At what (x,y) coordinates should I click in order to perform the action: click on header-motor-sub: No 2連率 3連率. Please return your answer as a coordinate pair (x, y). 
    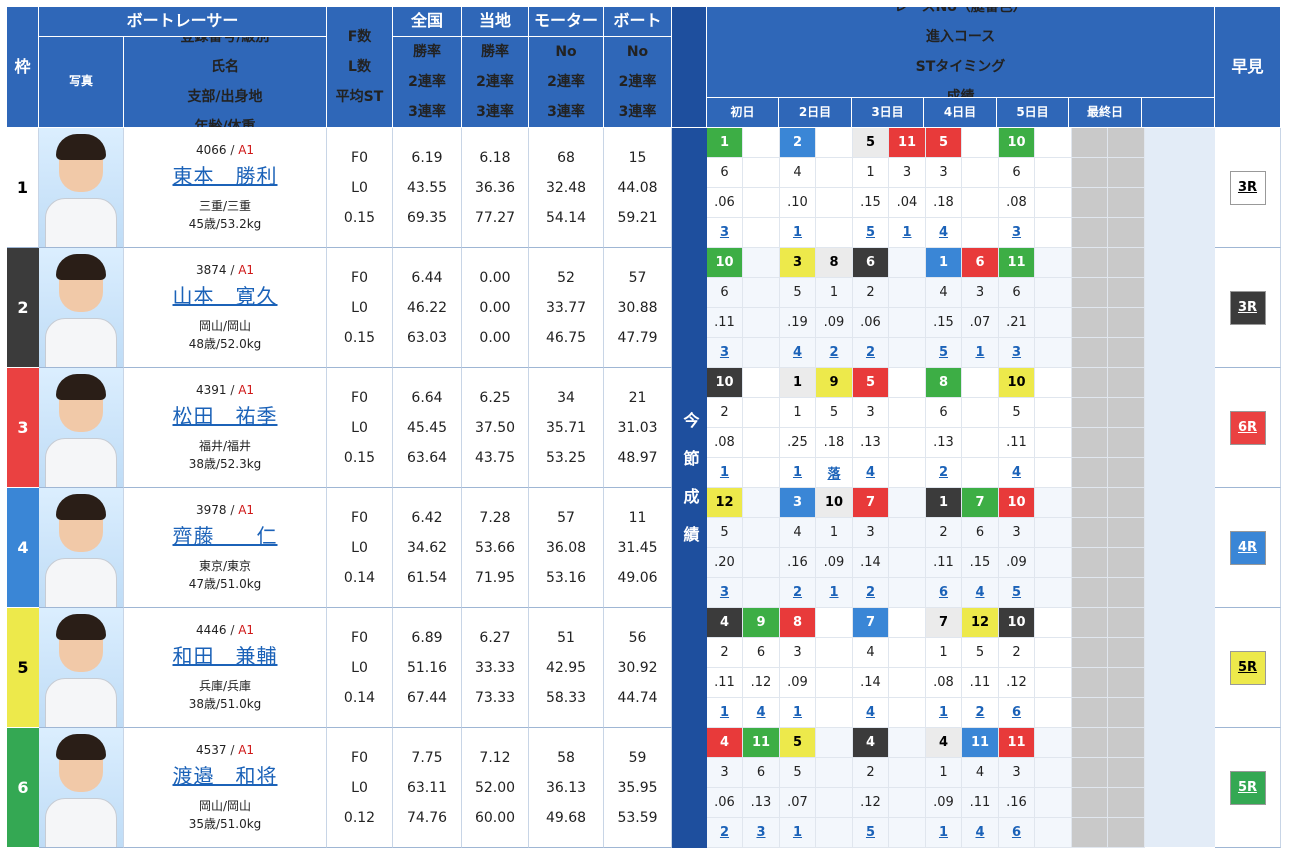
    Looking at the image, I should click on (566, 82).